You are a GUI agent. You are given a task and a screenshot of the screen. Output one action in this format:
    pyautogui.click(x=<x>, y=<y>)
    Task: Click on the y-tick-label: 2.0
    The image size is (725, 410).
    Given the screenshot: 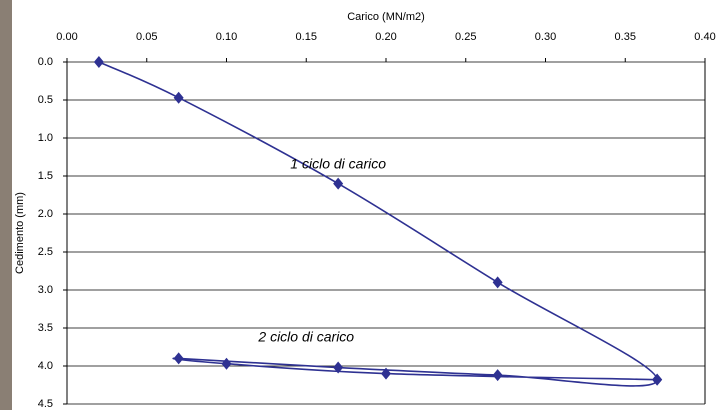 What is the action you would take?
    pyautogui.click(x=45, y=214)
    